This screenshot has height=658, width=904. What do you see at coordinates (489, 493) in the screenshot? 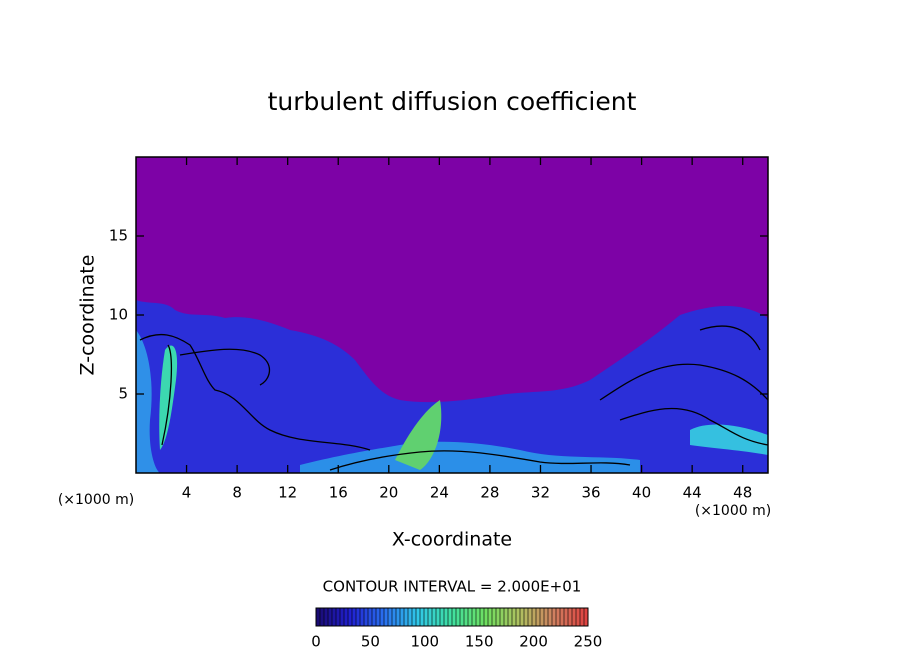
I see `x-tick-label: 28` at bounding box center [489, 493].